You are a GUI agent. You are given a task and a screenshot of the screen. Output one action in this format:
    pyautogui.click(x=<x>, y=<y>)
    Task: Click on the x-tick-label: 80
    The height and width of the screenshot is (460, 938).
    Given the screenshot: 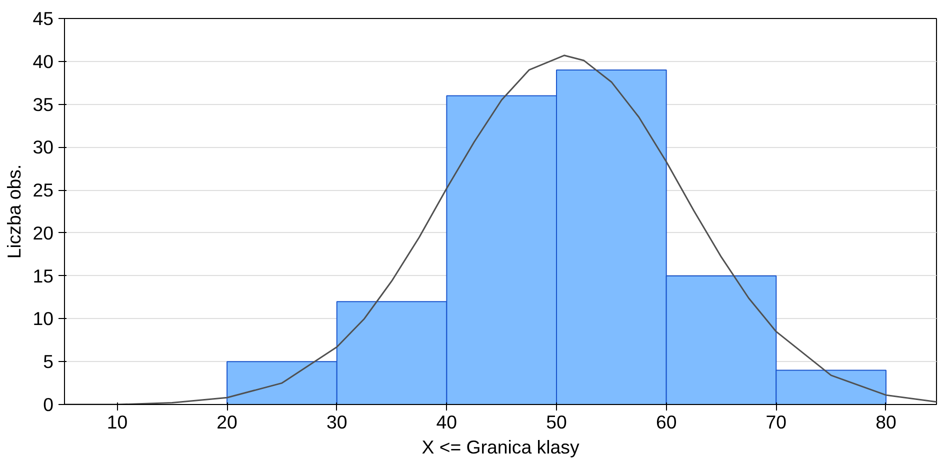 What is the action you would take?
    pyautogui.click(x=886, y=422)
    